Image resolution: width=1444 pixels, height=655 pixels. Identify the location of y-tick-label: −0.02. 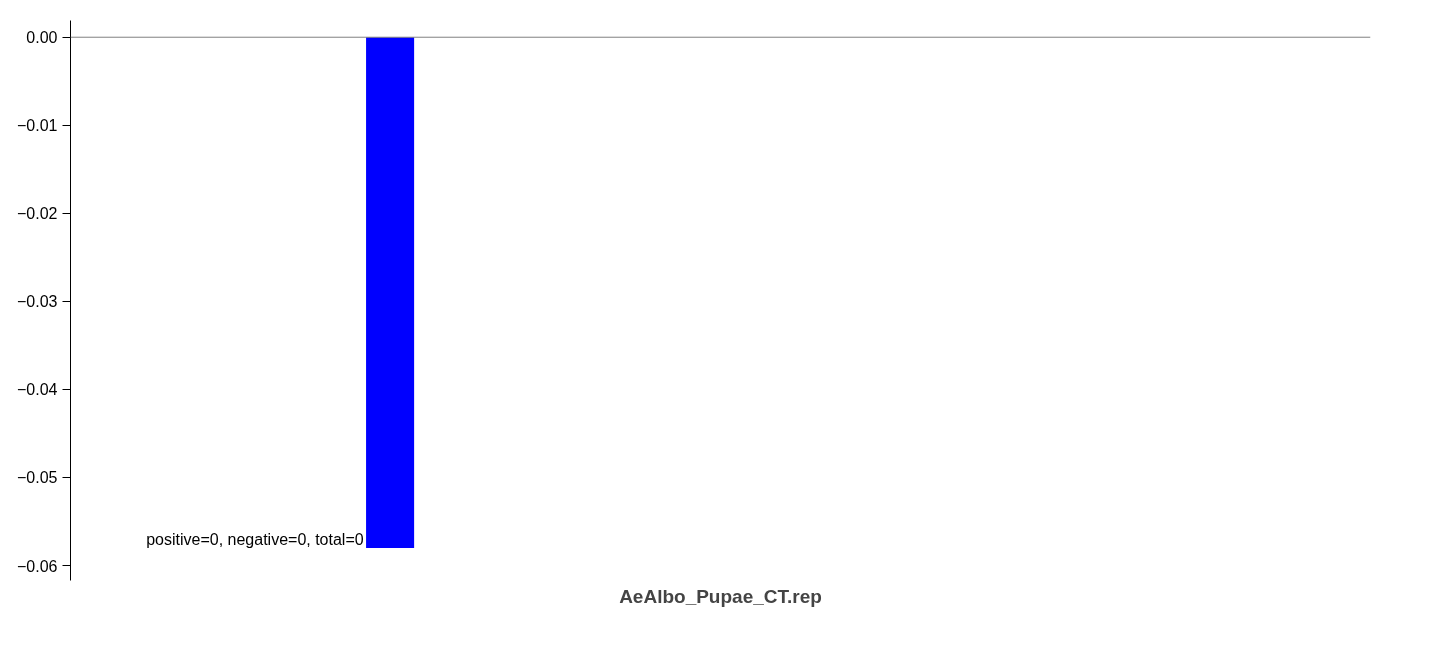
(37, 214).